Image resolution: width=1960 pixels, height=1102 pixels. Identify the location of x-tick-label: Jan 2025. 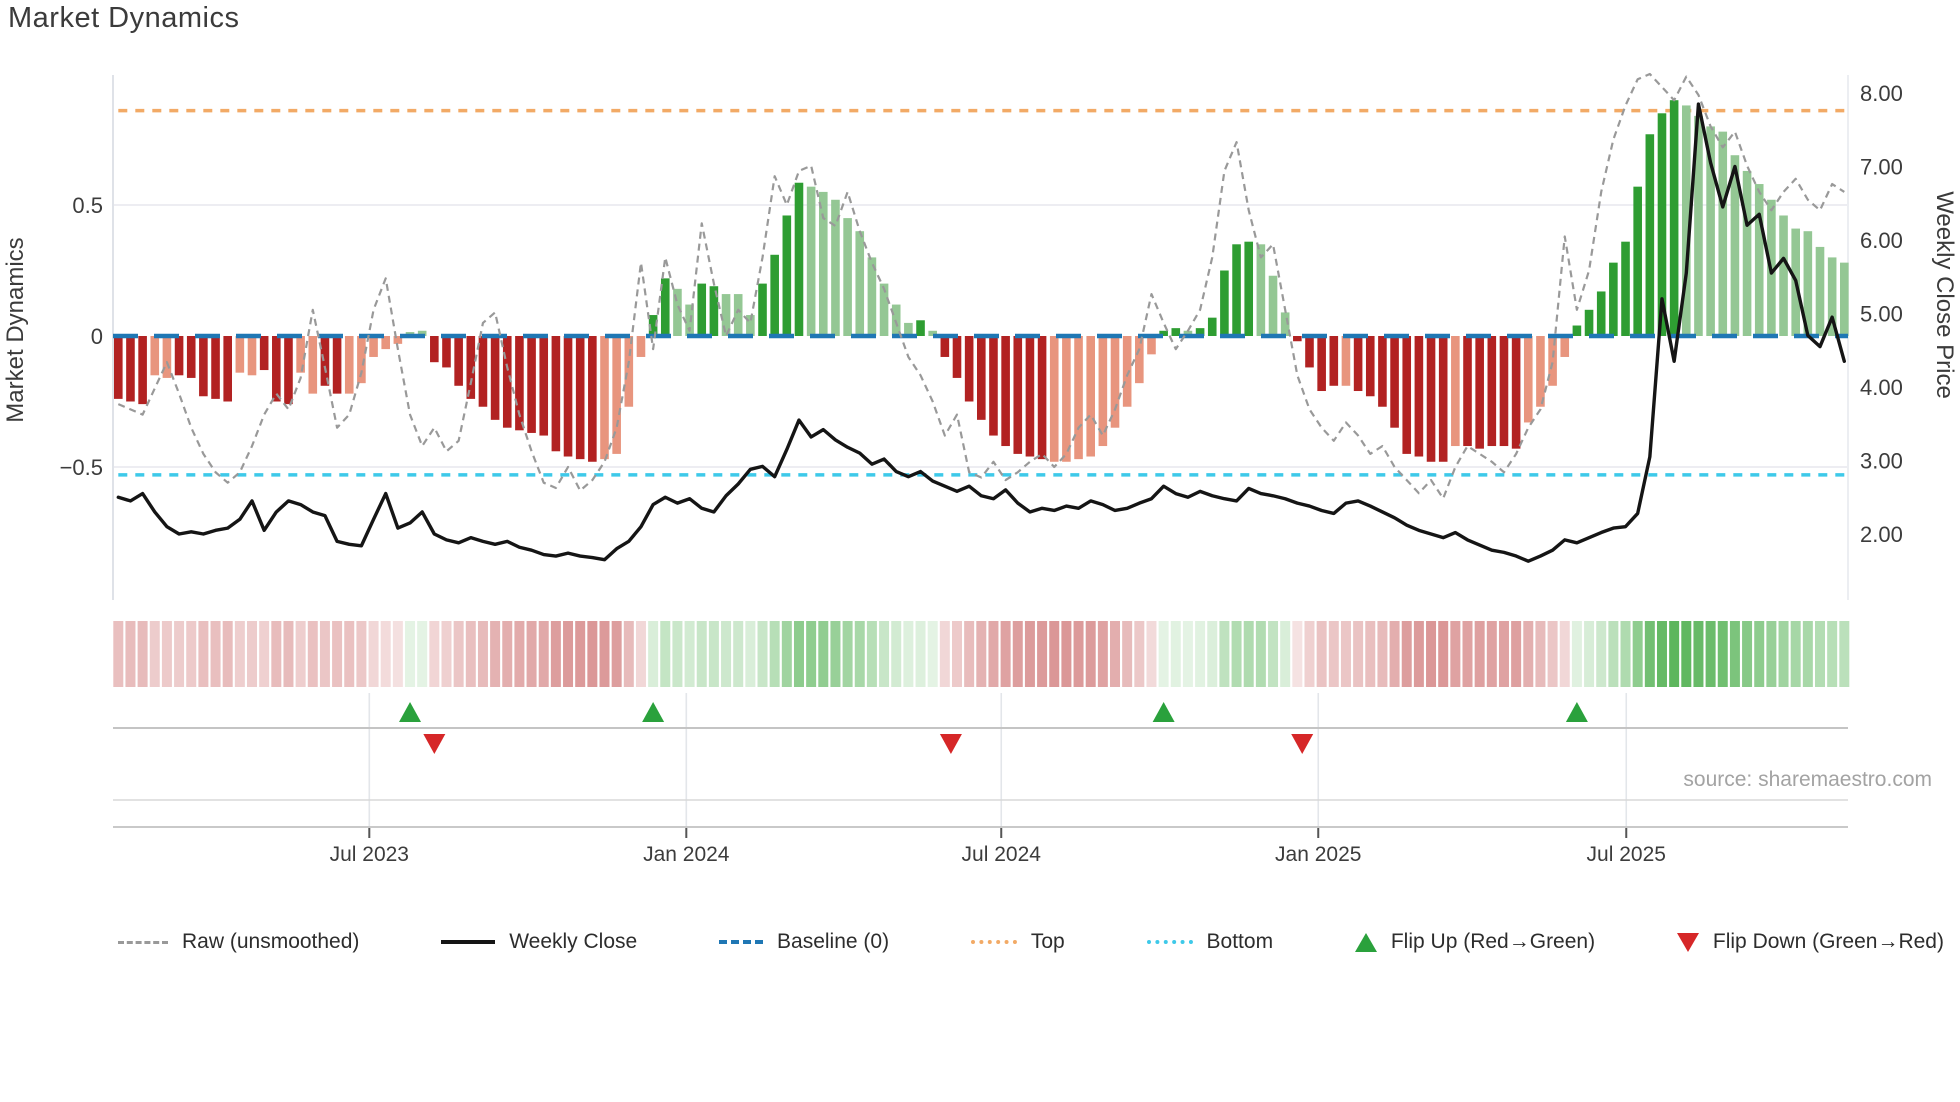
(1318, 854).